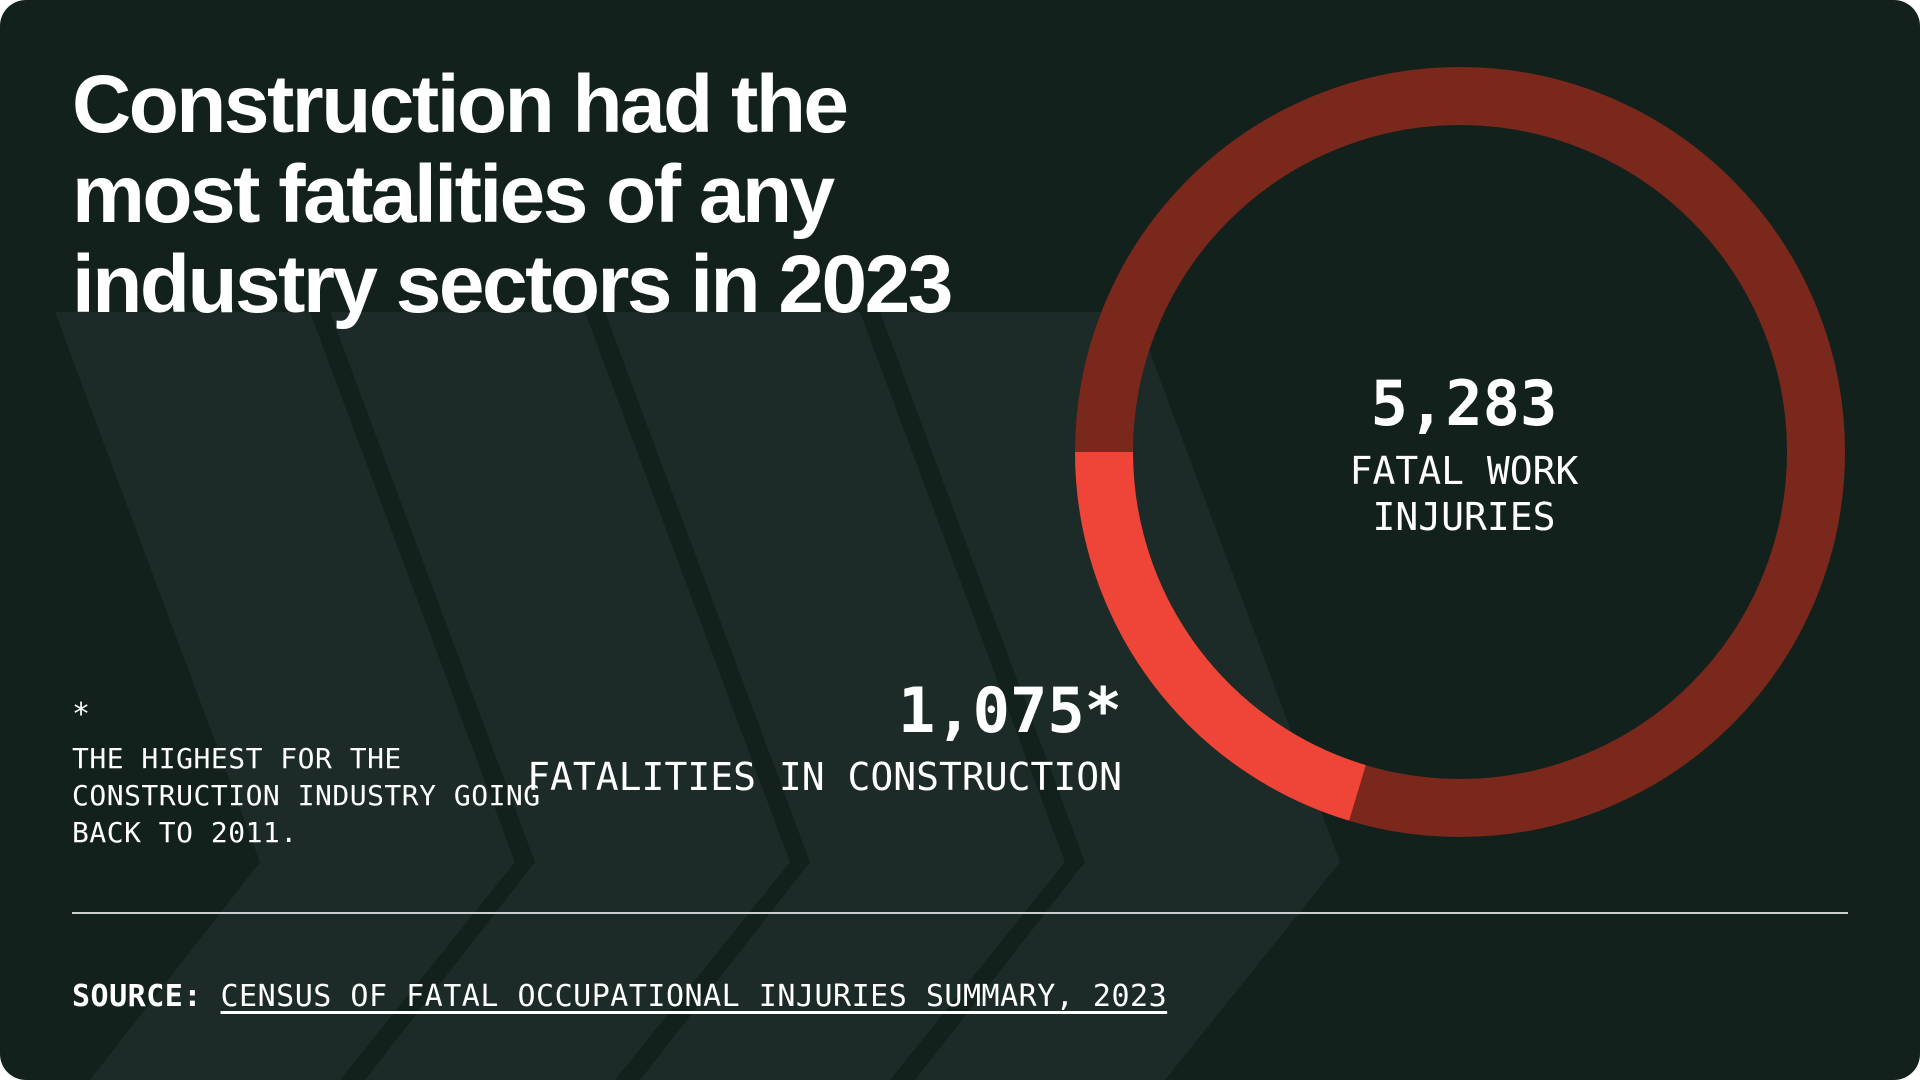 The image size is (1920, 1080). Describe the element at coordinates (1464, 494) in the screenshot. I see `total-label: FATAL WORK INJURIES` at that location.